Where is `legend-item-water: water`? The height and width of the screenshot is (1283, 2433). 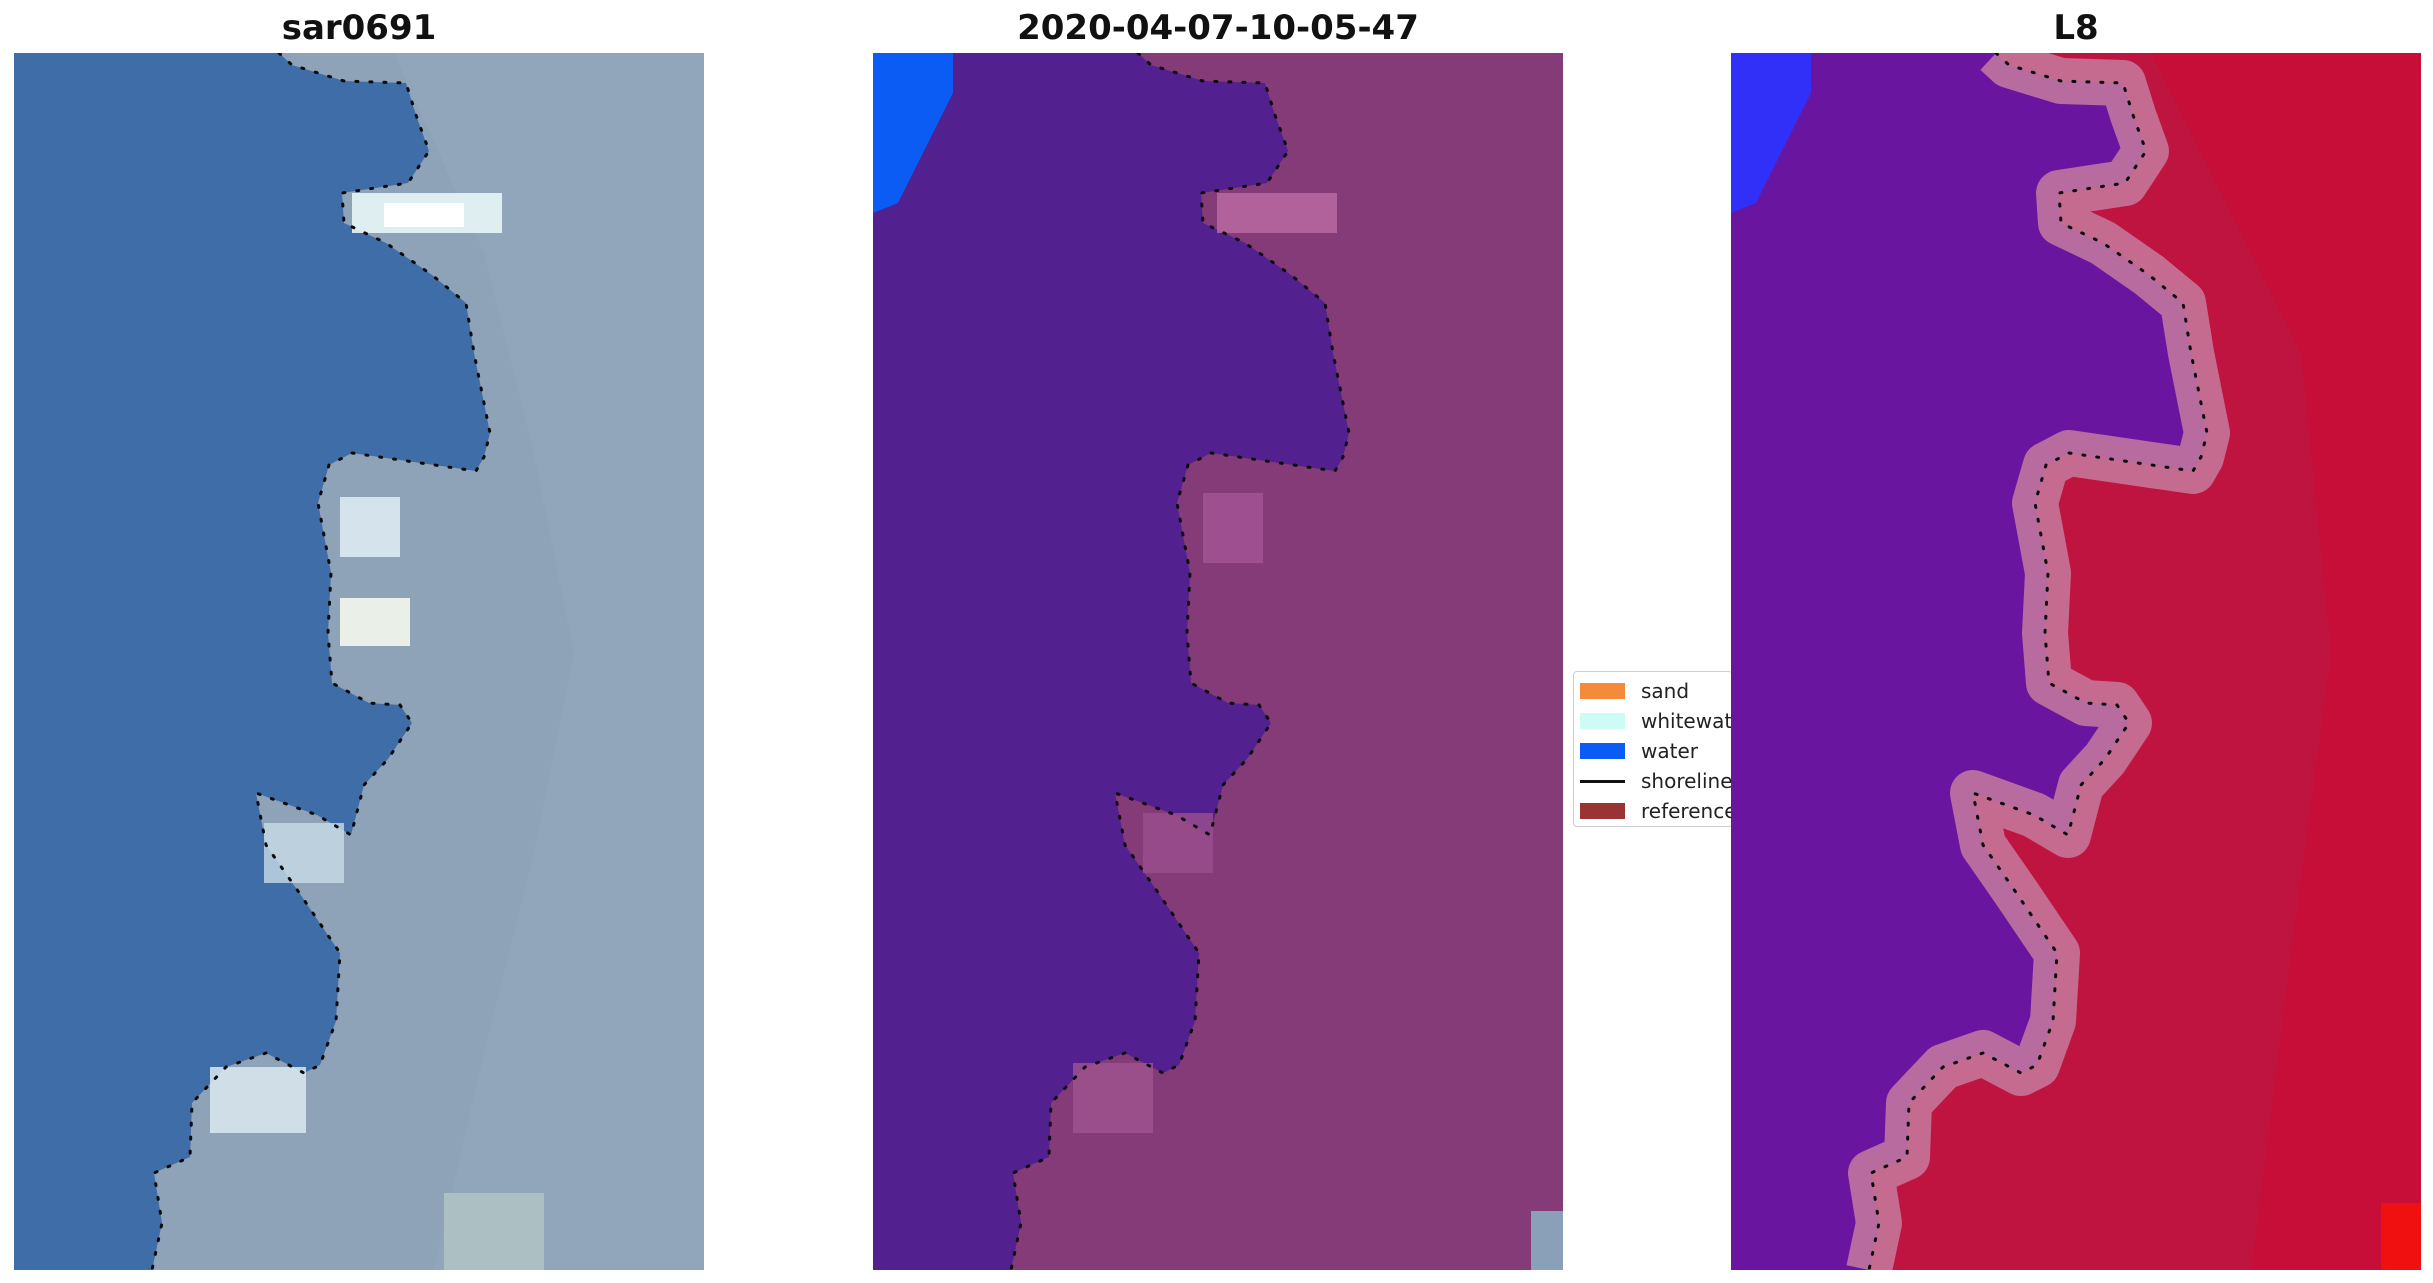 legend-item-water: water is located at coordinates (1639, 751).